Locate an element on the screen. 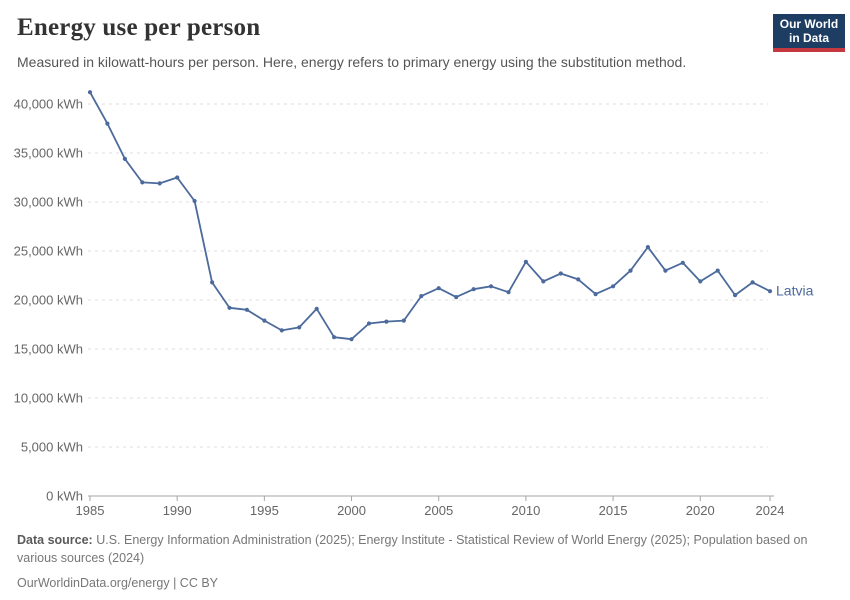 The width and height of the screenshot is (850, 600). owid-logo-line1: Our World is located at coordinates (809, 24).